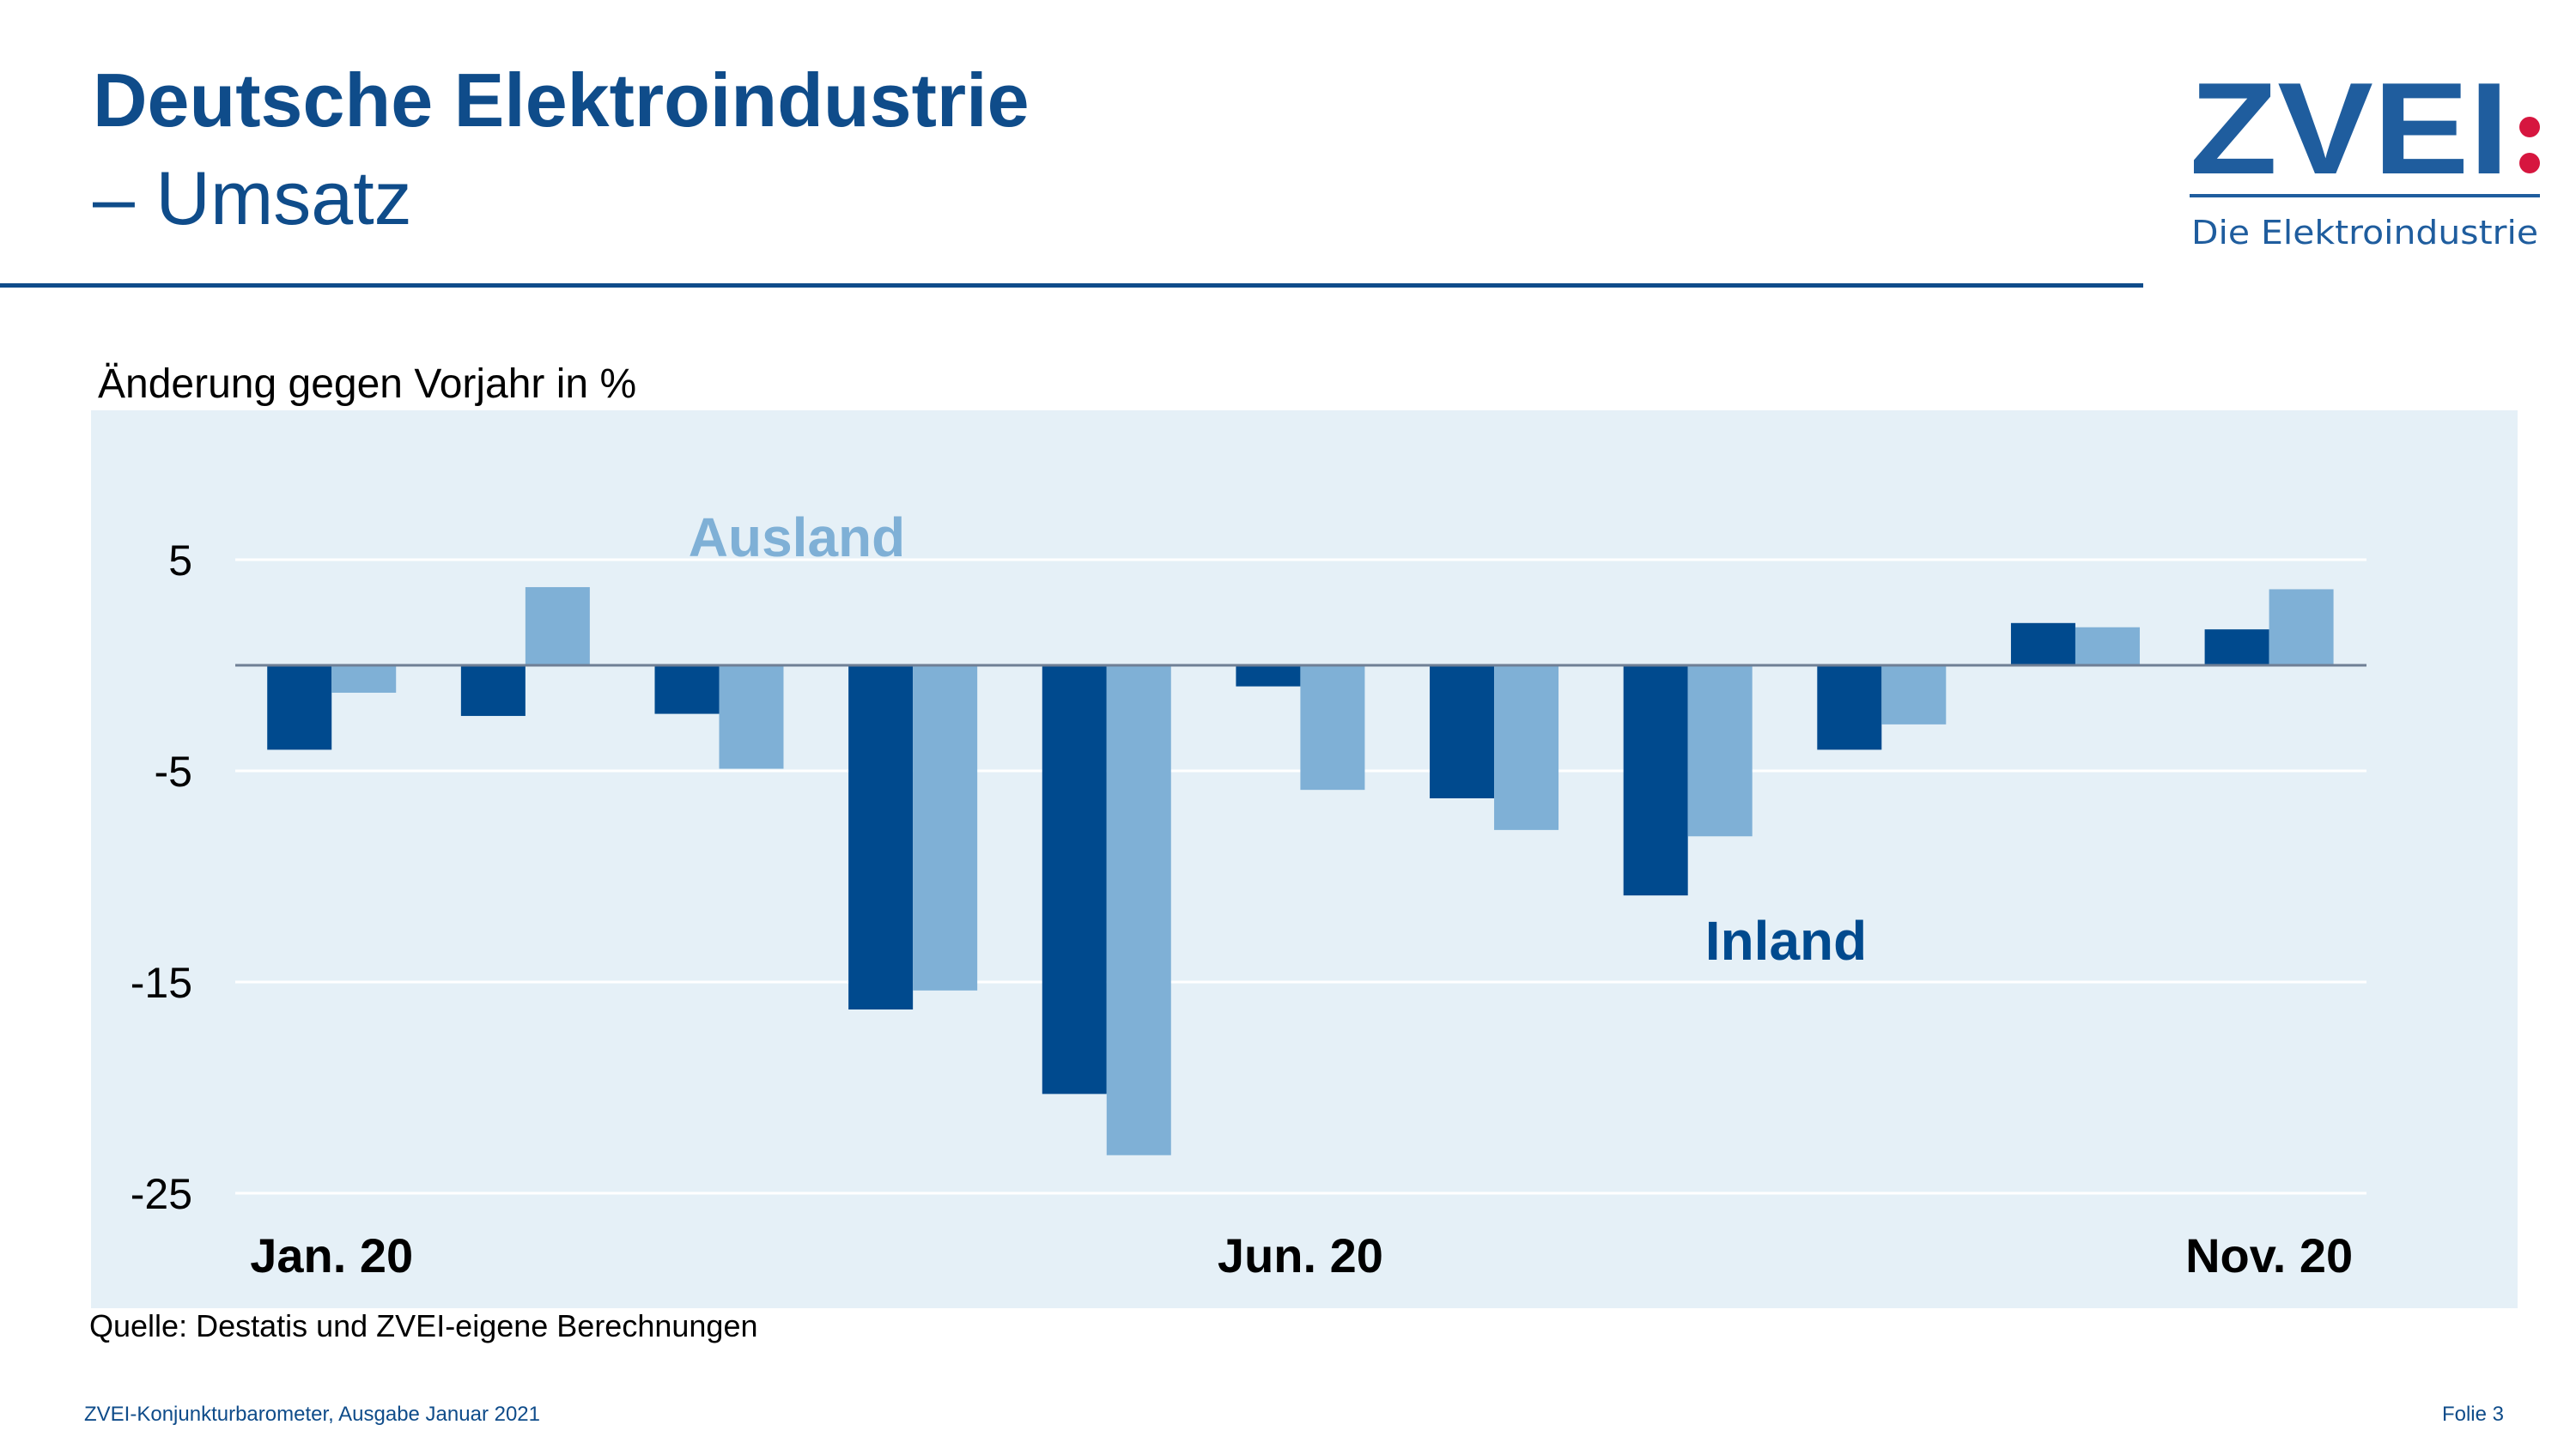 The width and height of the screenshot is (2576, 1449). Describe the element at coordinates (252, 197) in the screenshot. I see `page-subtitle: – Umsatz` at that location.